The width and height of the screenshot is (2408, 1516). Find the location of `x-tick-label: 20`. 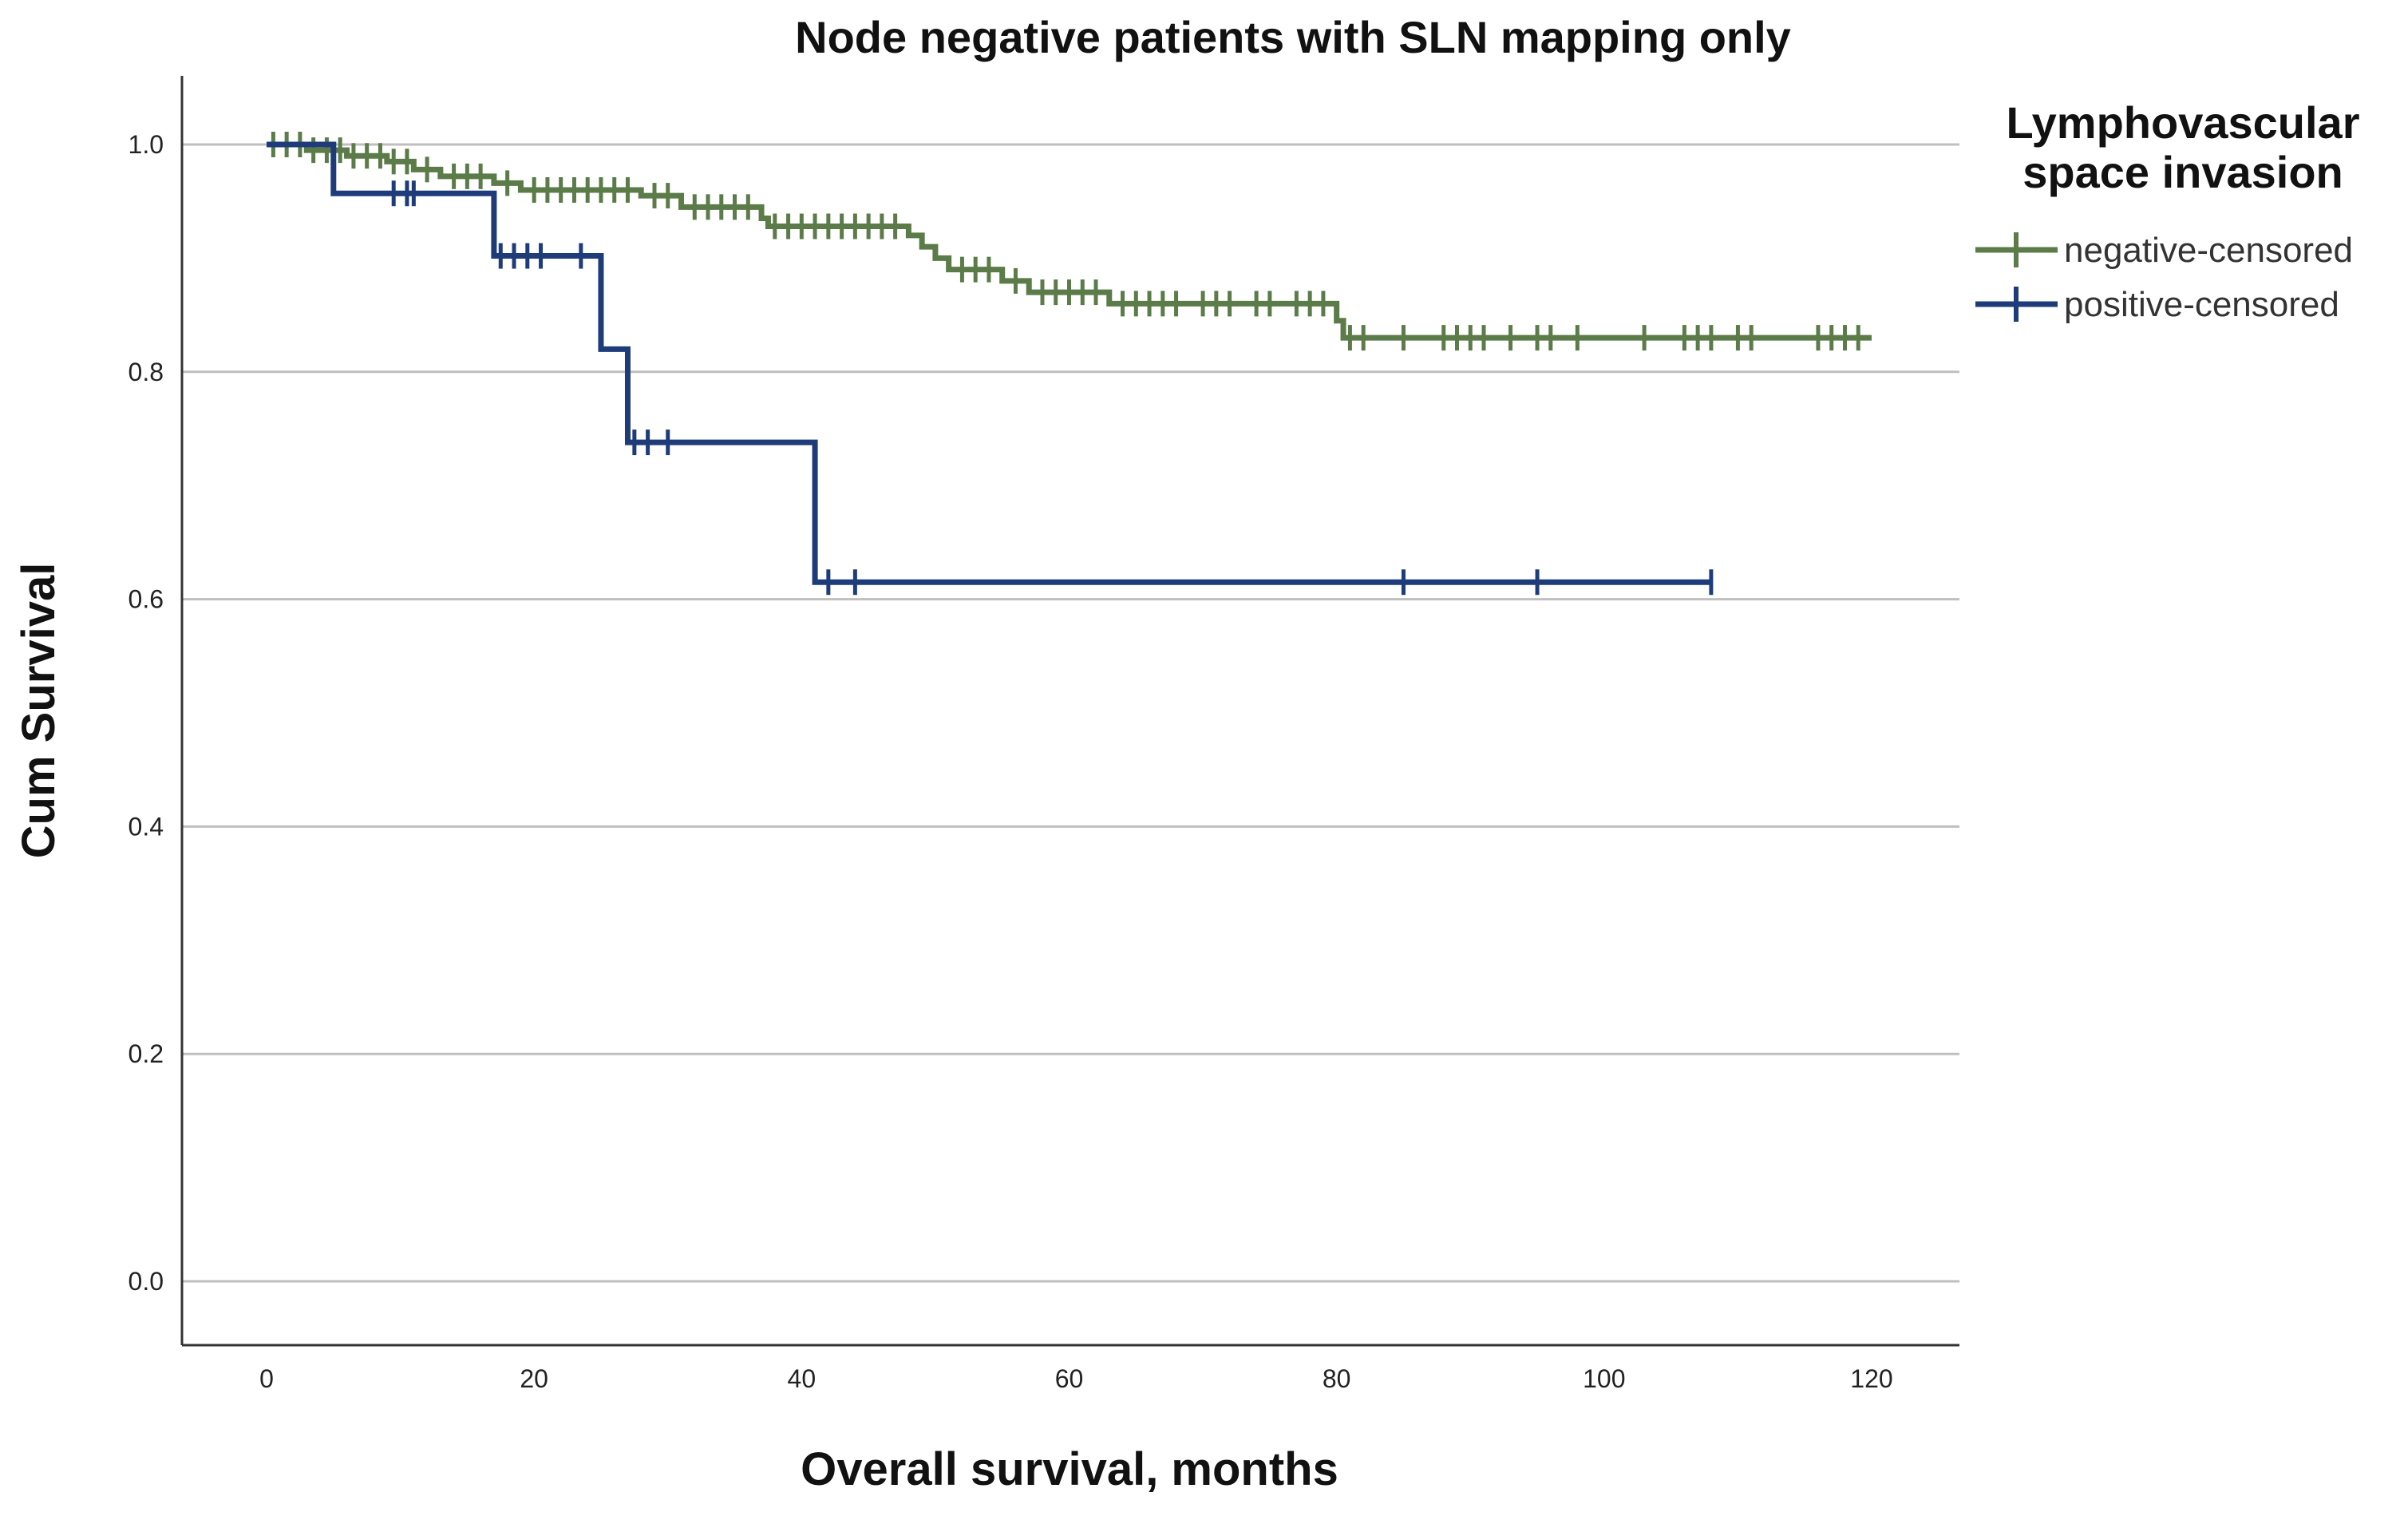

x-tick-label: 20 is located at coordinates (534, 1378).